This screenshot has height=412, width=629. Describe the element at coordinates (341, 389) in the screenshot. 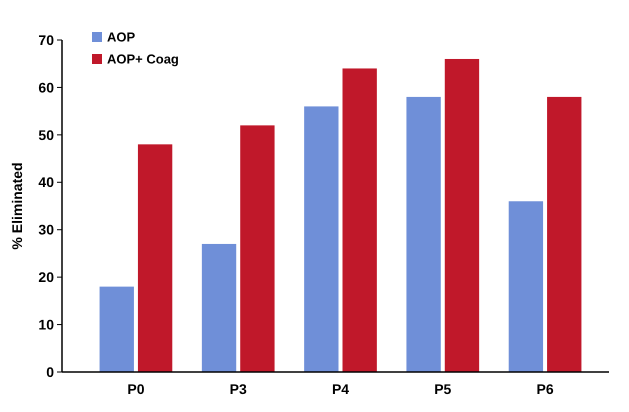

I see `x-tick-label: P4` at that location.